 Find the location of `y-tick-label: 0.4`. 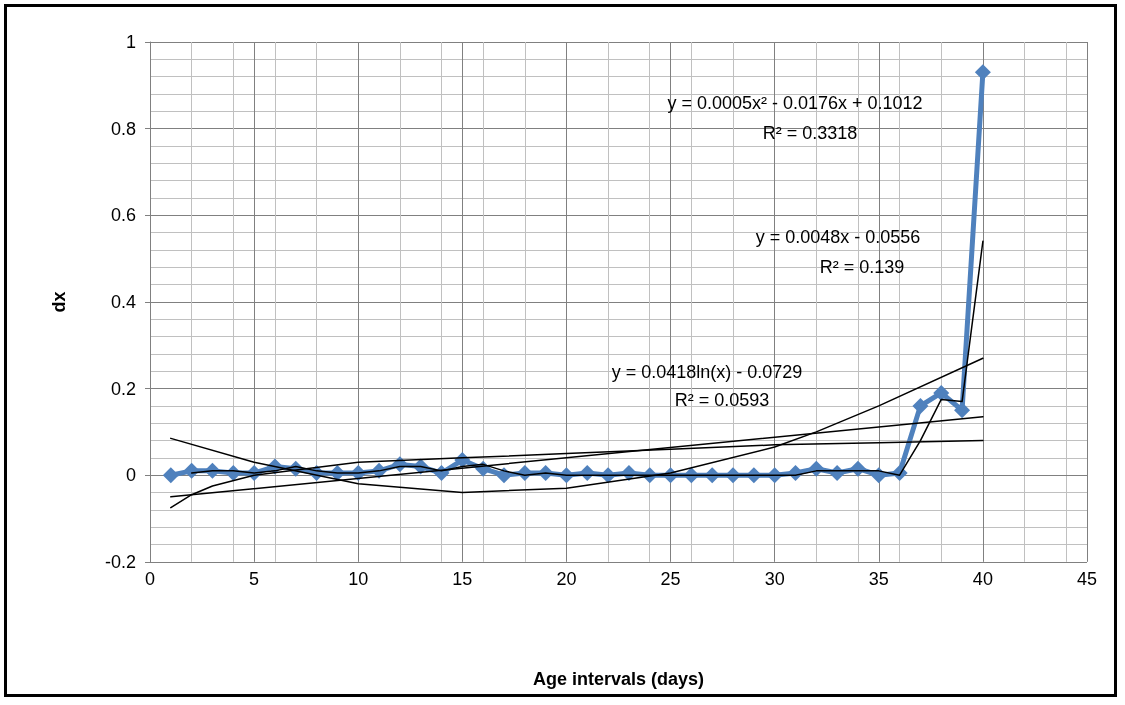

y-tick-label: 0.4 is located at coordinates (123, 301).